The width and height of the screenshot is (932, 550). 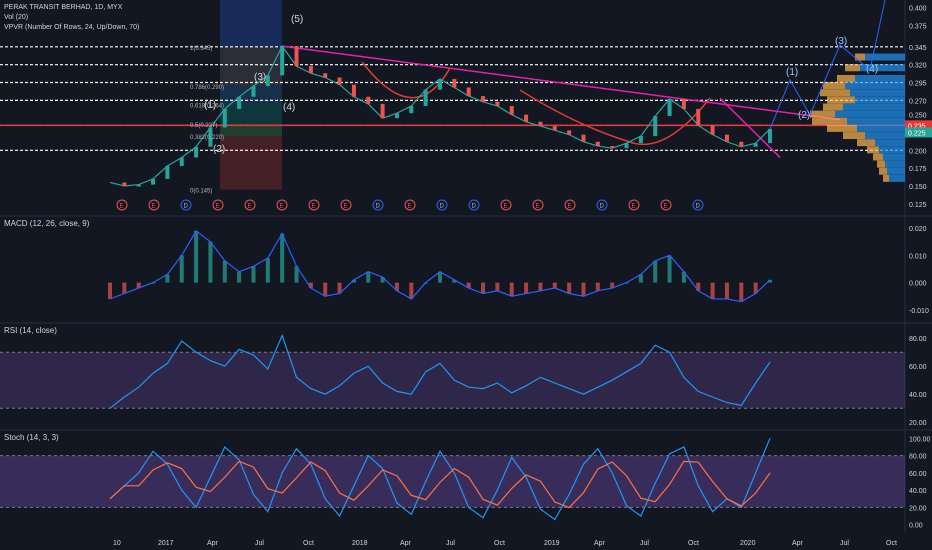 What do you see at coordinates (748, 543) in the screenshot?
I see `time-axis-label: 2020` at bounding box center [748, 543].